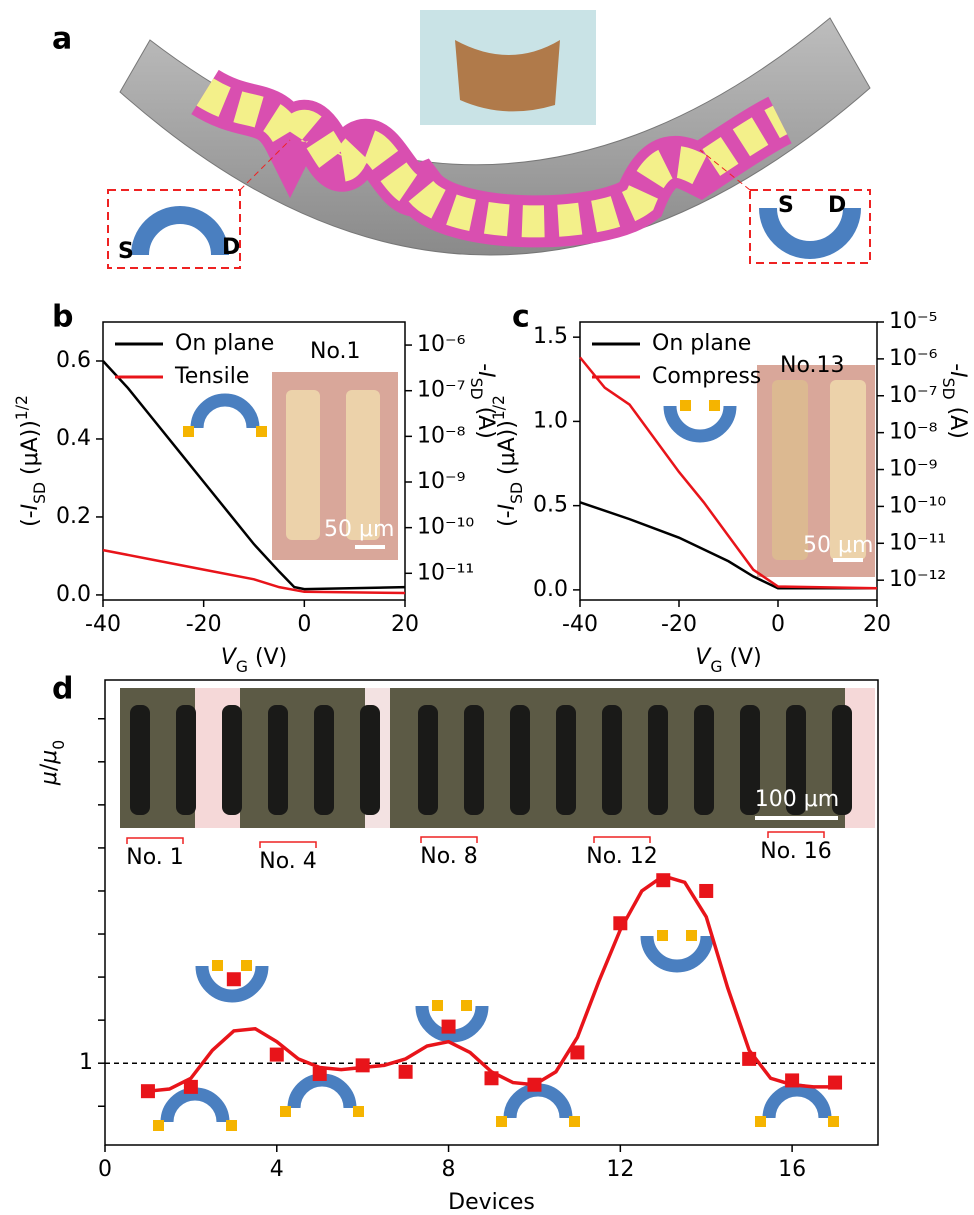 The width and height of the screenshot is (974, 1215). Describe the element at coordinates (30, 451) in the screenshot. I see `label-part: (μA))` at that location.